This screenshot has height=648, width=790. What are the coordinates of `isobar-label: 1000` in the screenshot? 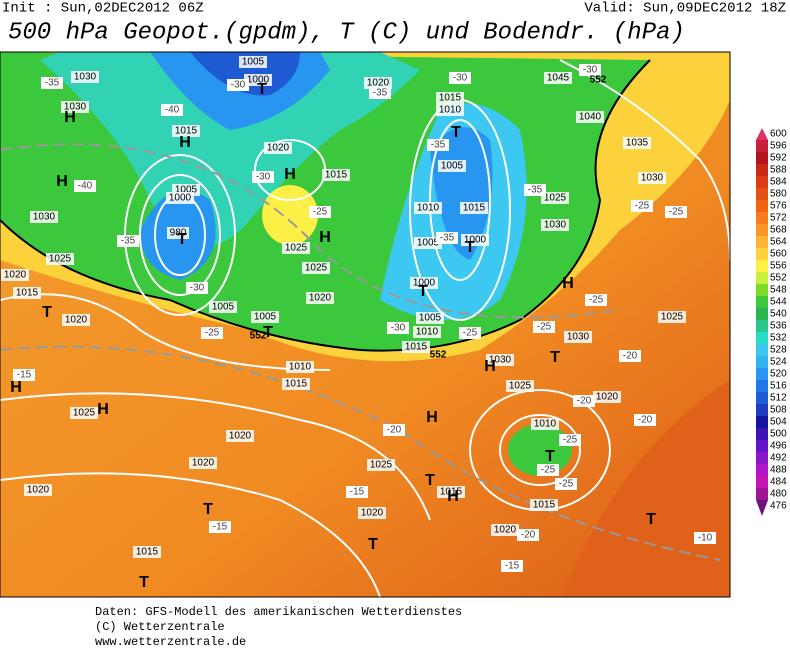 It's located at (424, 283).